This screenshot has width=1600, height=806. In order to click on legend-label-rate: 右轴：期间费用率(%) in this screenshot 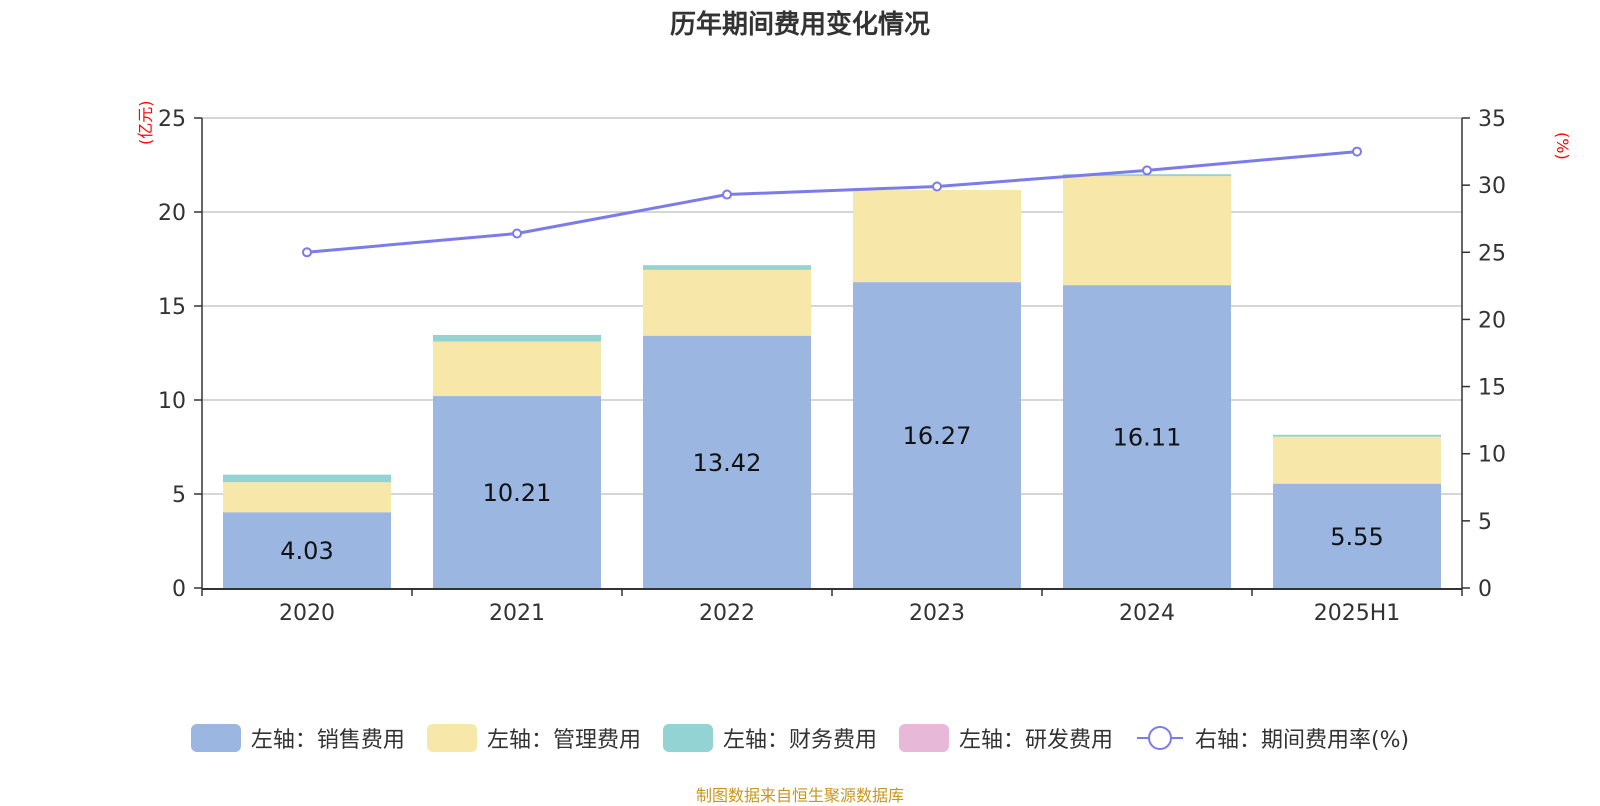, I will do `click(1302, 740)`.